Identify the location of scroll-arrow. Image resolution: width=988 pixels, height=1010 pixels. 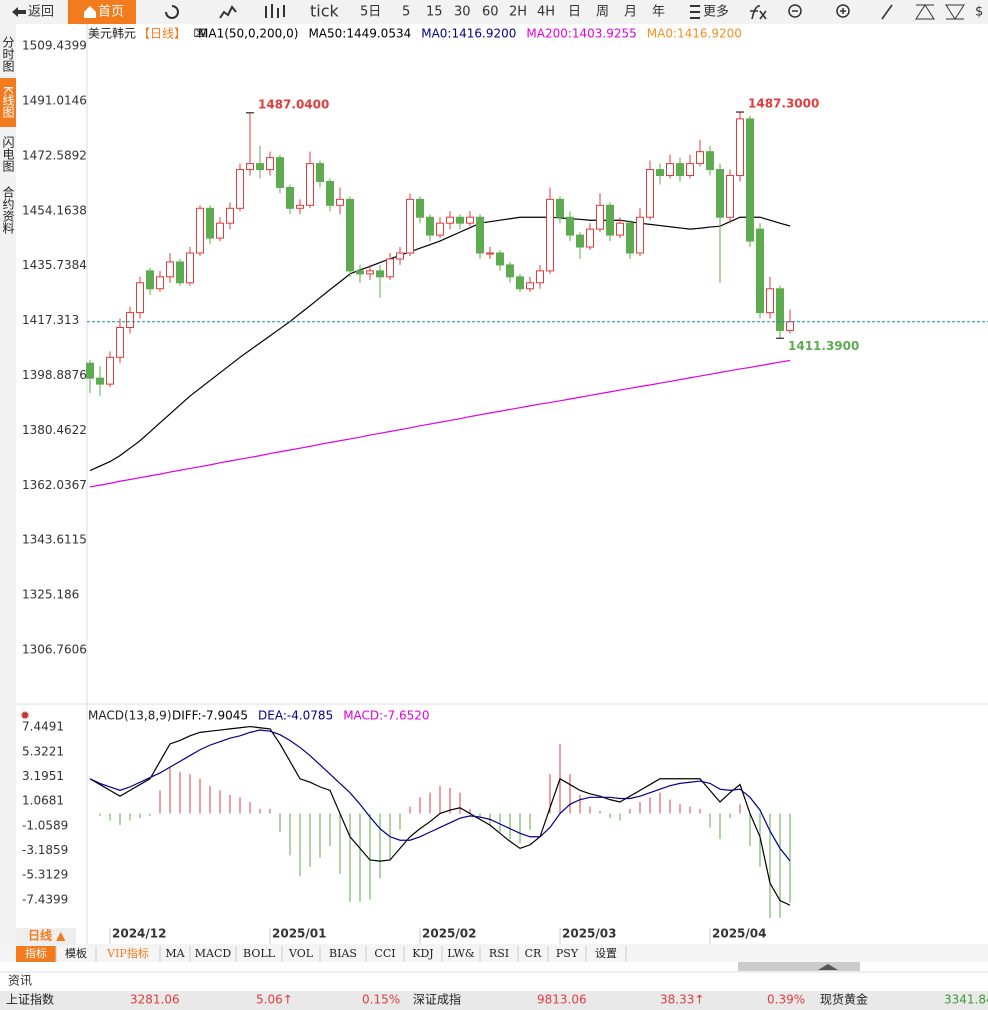
(828, 967).